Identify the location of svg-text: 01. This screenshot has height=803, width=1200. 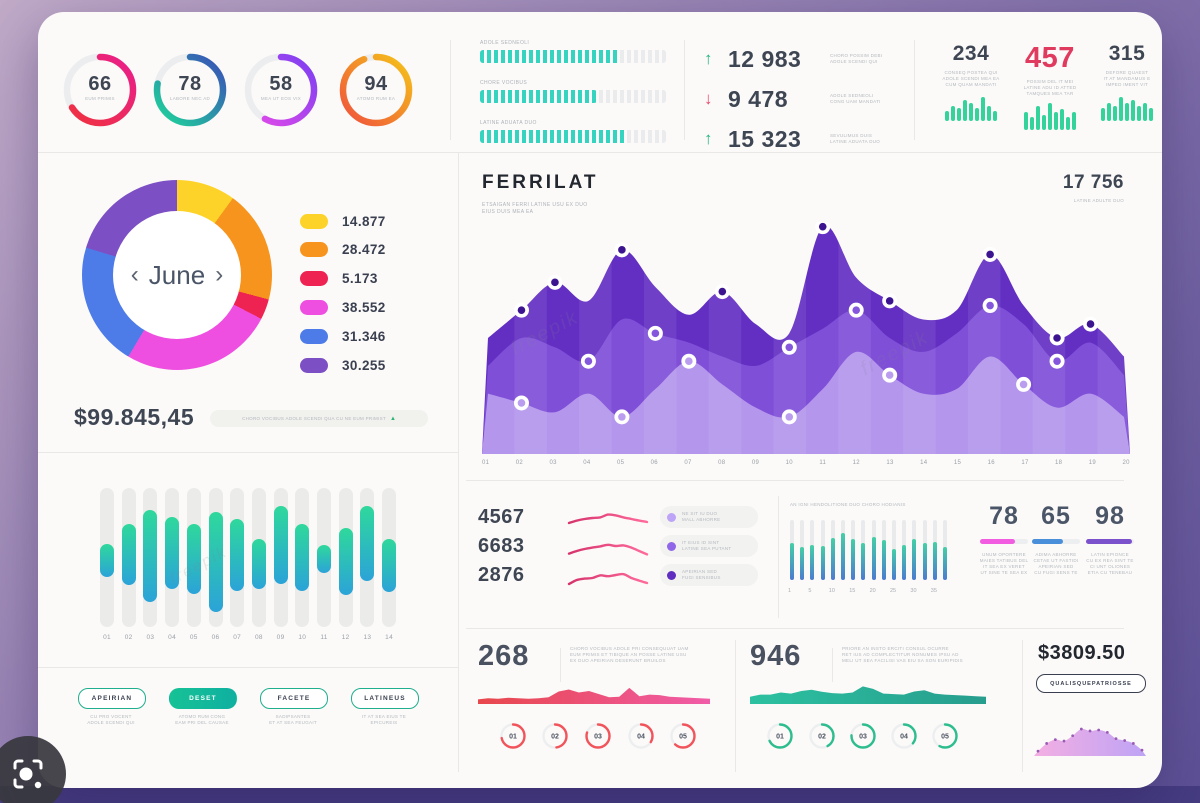
(513, 737).